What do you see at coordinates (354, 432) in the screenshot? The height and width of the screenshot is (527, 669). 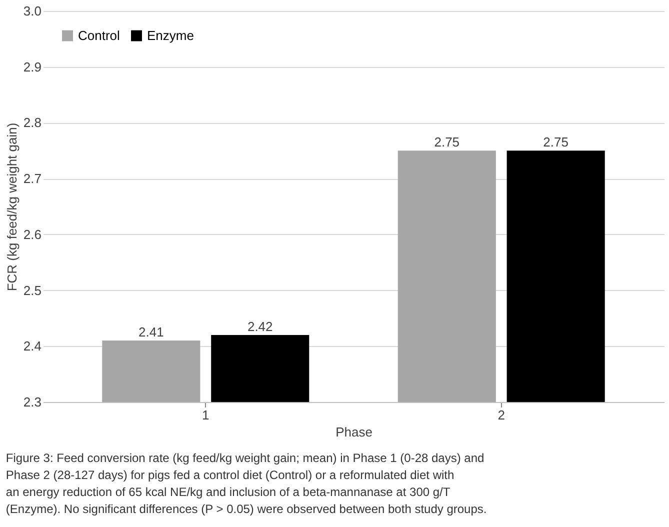 I see `x-axis-title: Phase` at bounding box center [354, 432].